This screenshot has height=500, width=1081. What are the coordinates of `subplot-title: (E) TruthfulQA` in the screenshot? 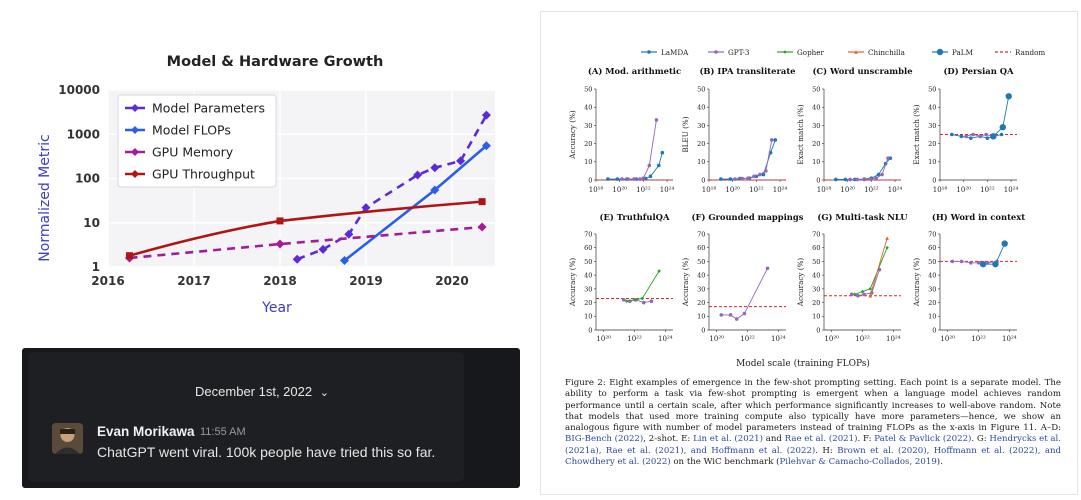 It's located at (635, 217).